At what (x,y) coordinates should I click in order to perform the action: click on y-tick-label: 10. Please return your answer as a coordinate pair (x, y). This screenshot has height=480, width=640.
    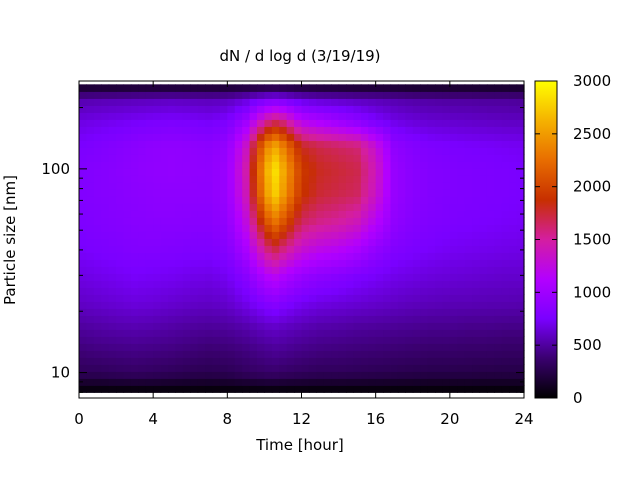
    Looking at the image, I should click on (60, 373).